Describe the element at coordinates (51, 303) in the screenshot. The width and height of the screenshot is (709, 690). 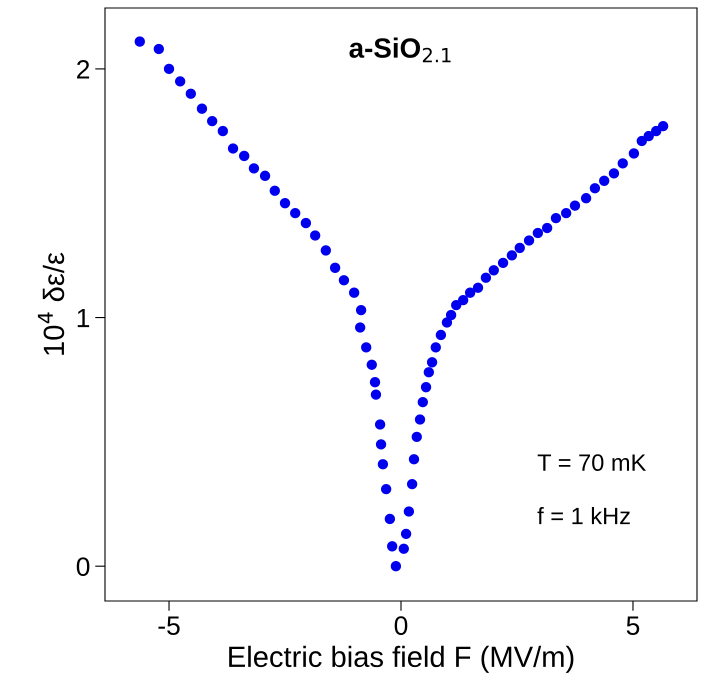
I see `y-axis-title: 10$^{4}$ δε/ε` at that location.